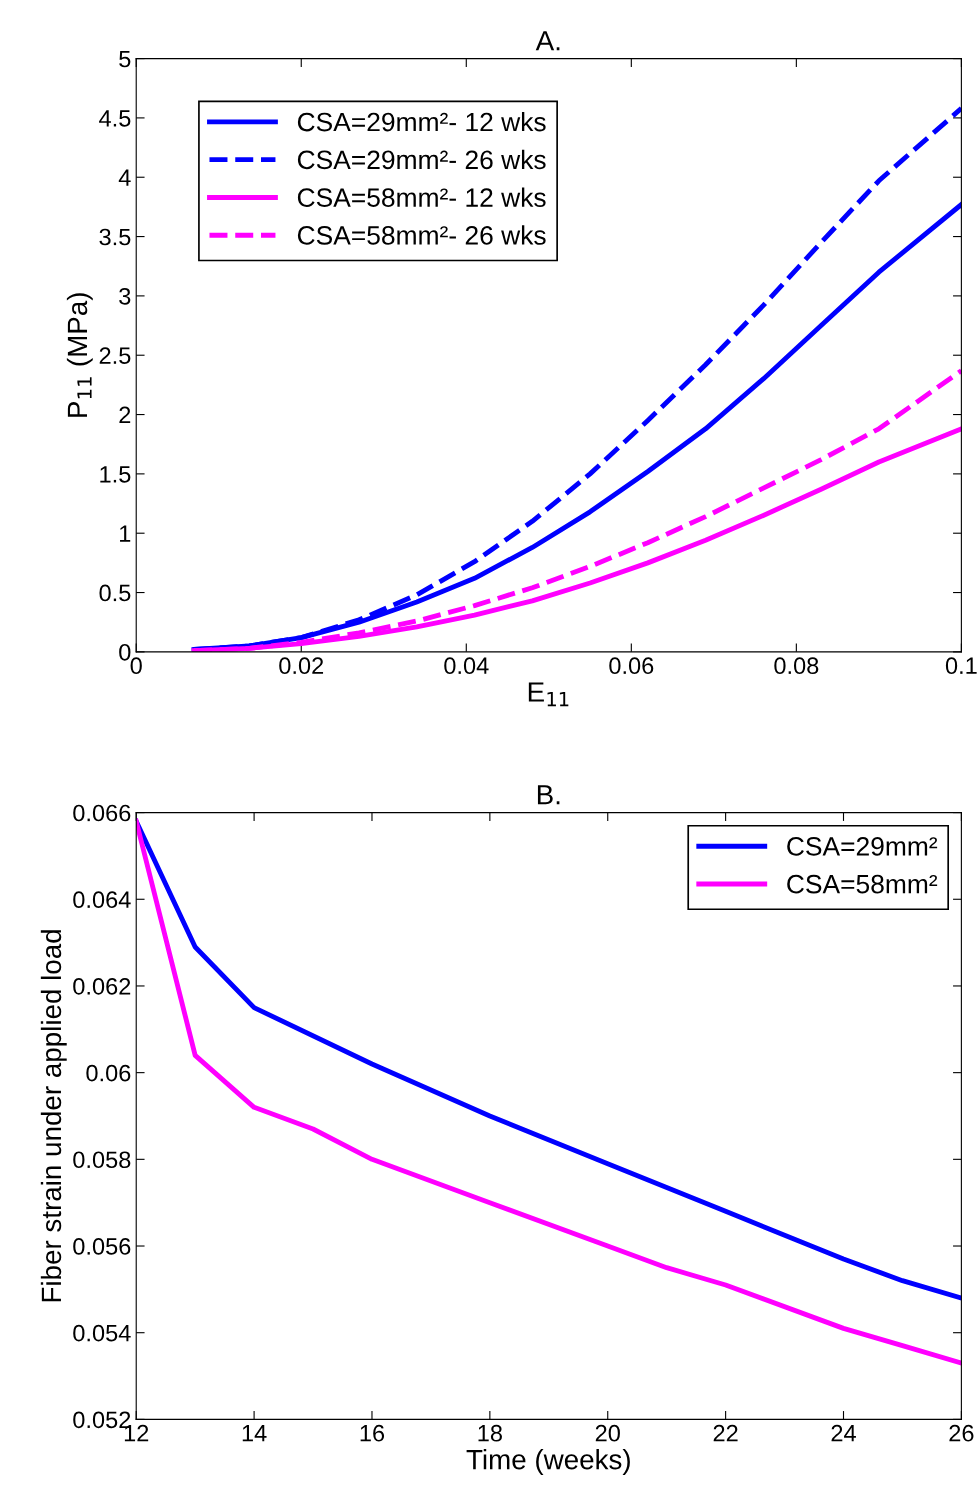 The image size is (980, 1502). Describe the element at coordinates (125, 415) in the screenshot. I see `y-tick-label: 2` at that location.